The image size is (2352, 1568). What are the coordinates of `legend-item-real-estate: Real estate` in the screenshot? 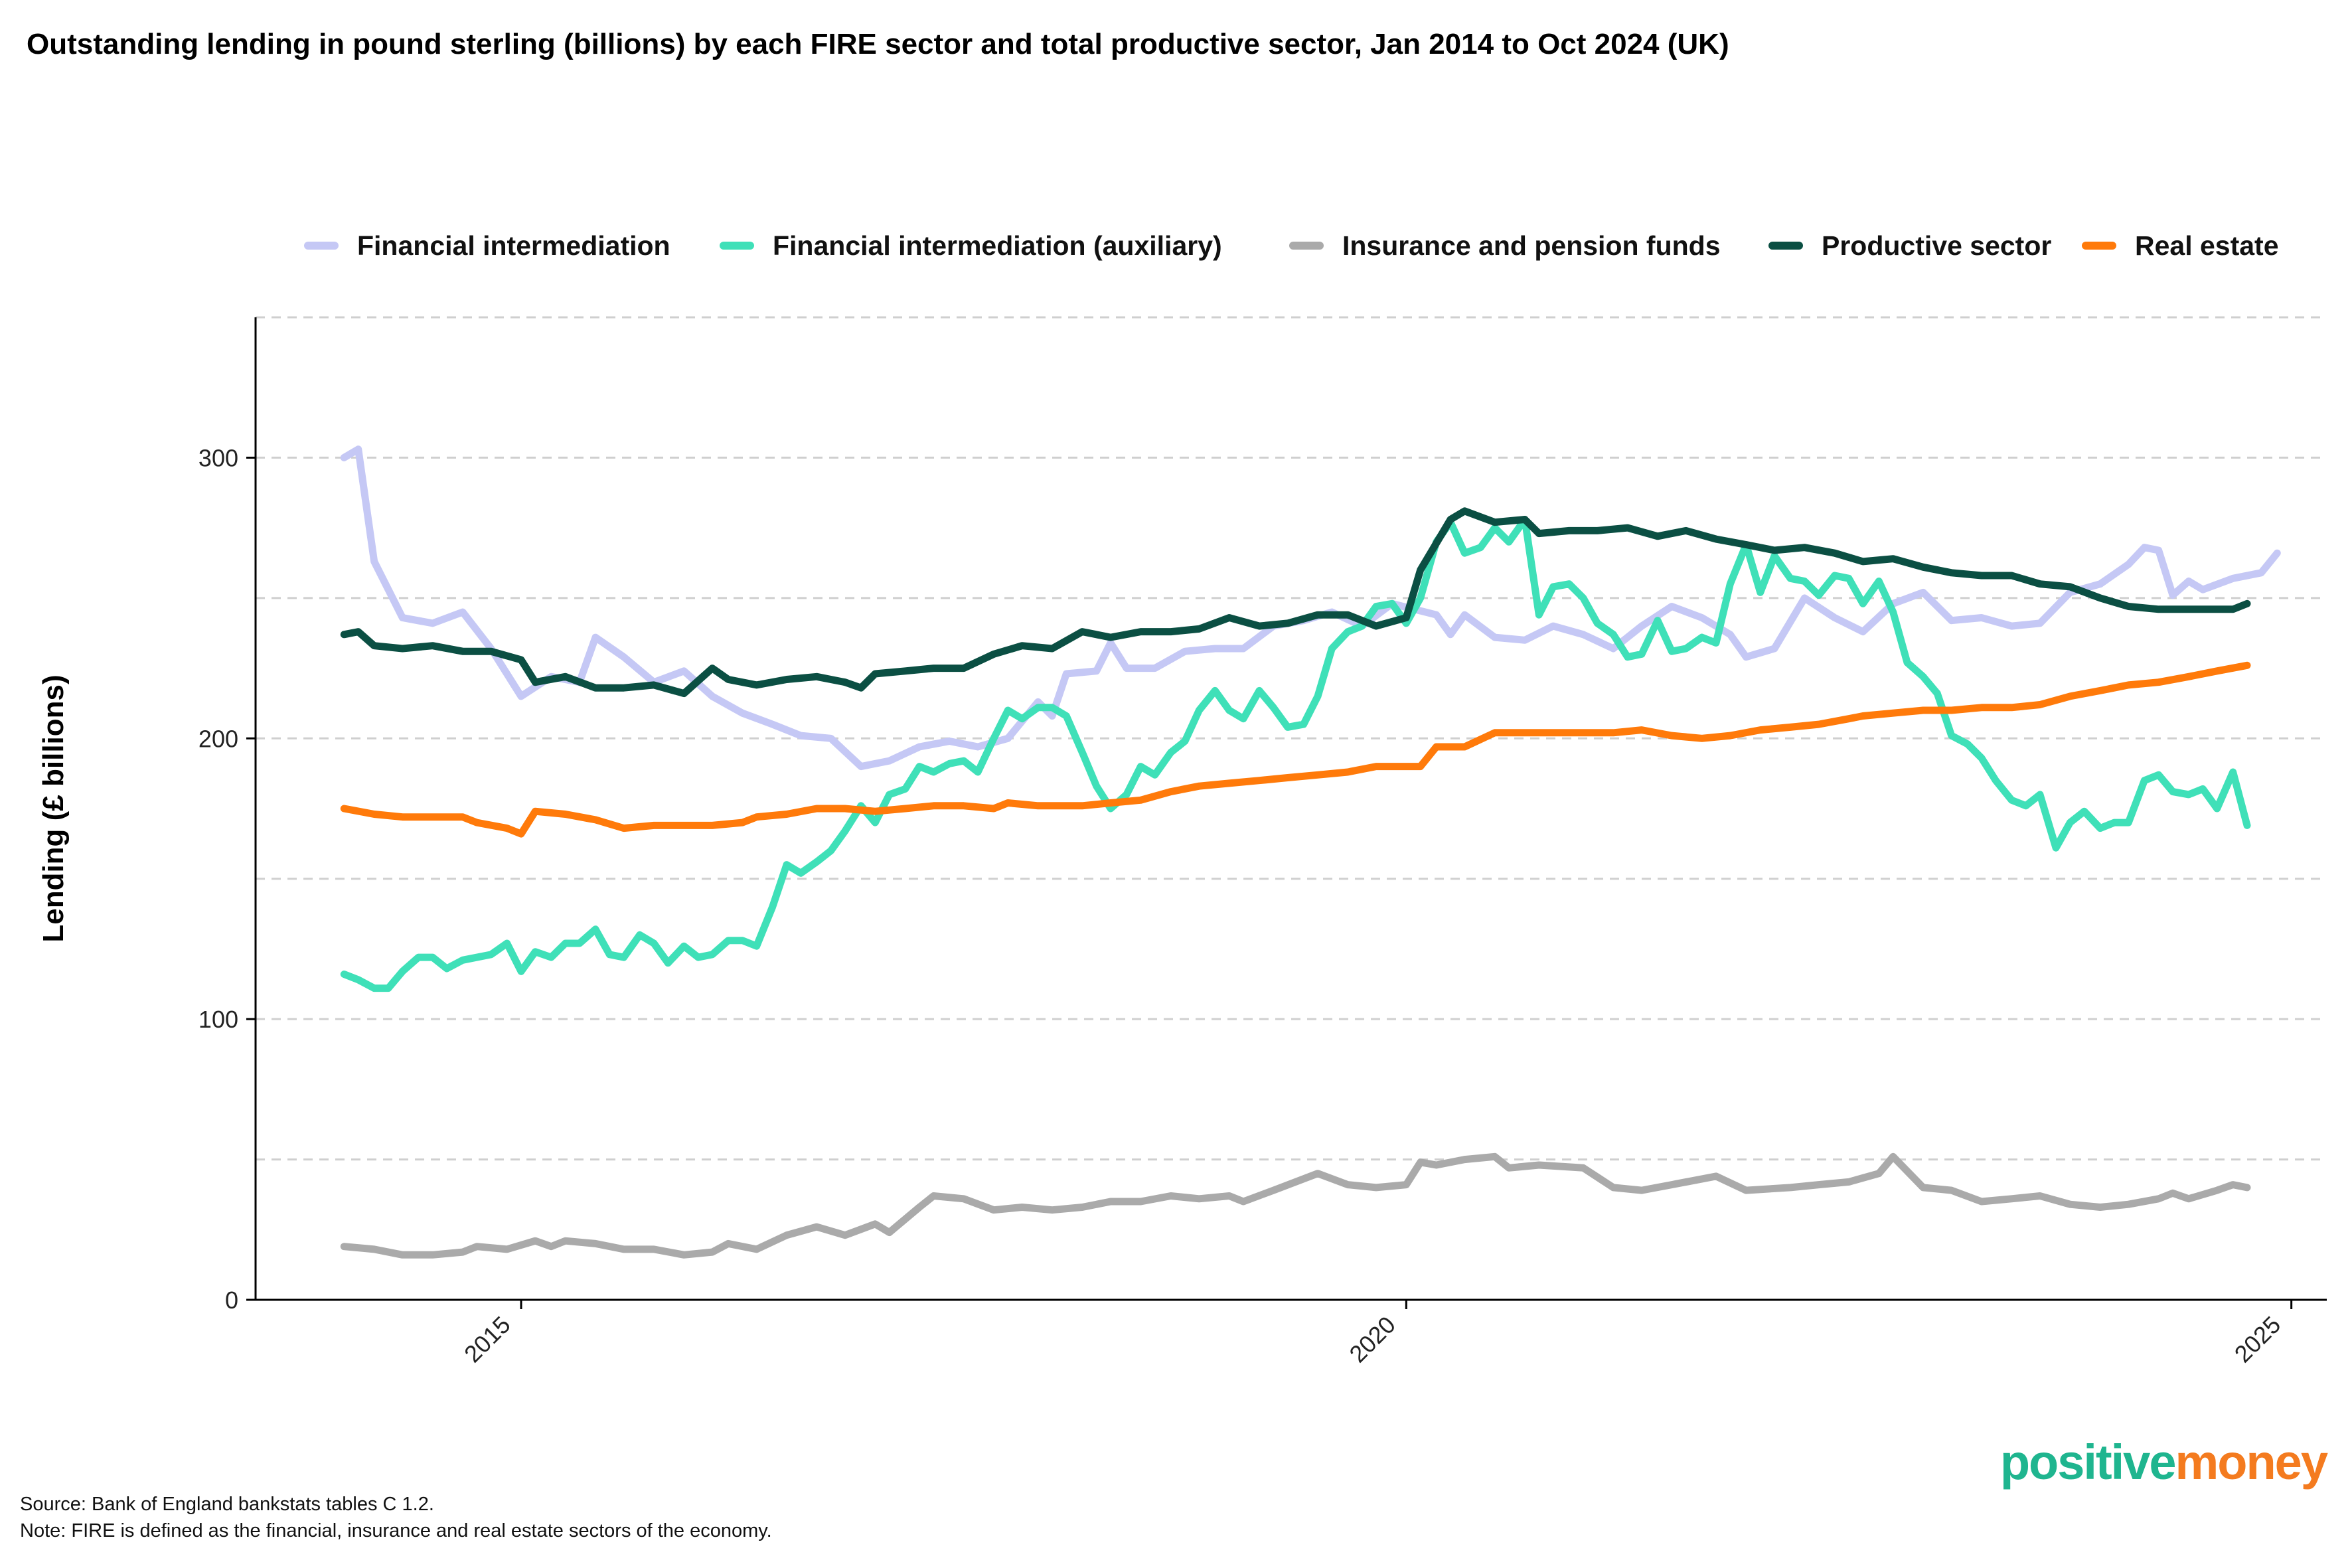 It's located at (2180, 246).